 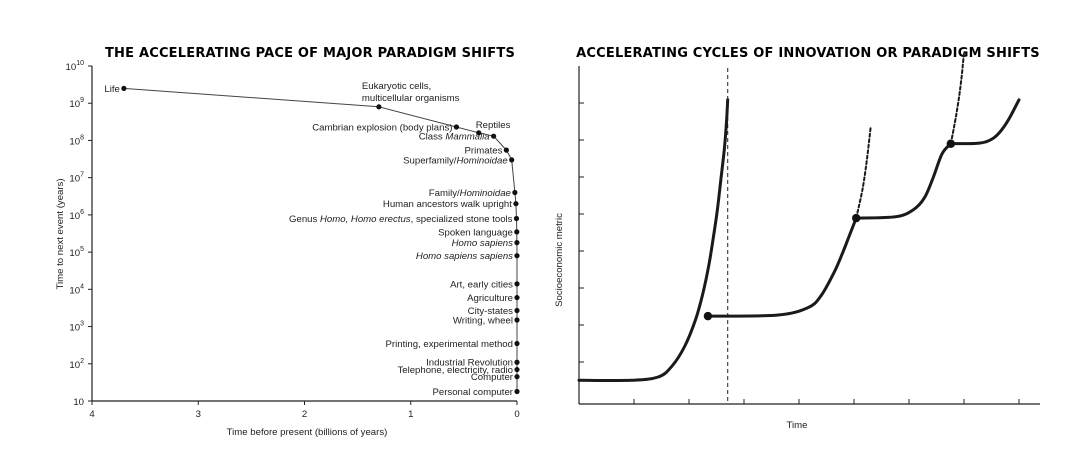 What do you see at coordinates (365, 219) in the screenshot?
I see `left-point-label-part: Homo, Homo erectus` at bounding box center [365, 219].